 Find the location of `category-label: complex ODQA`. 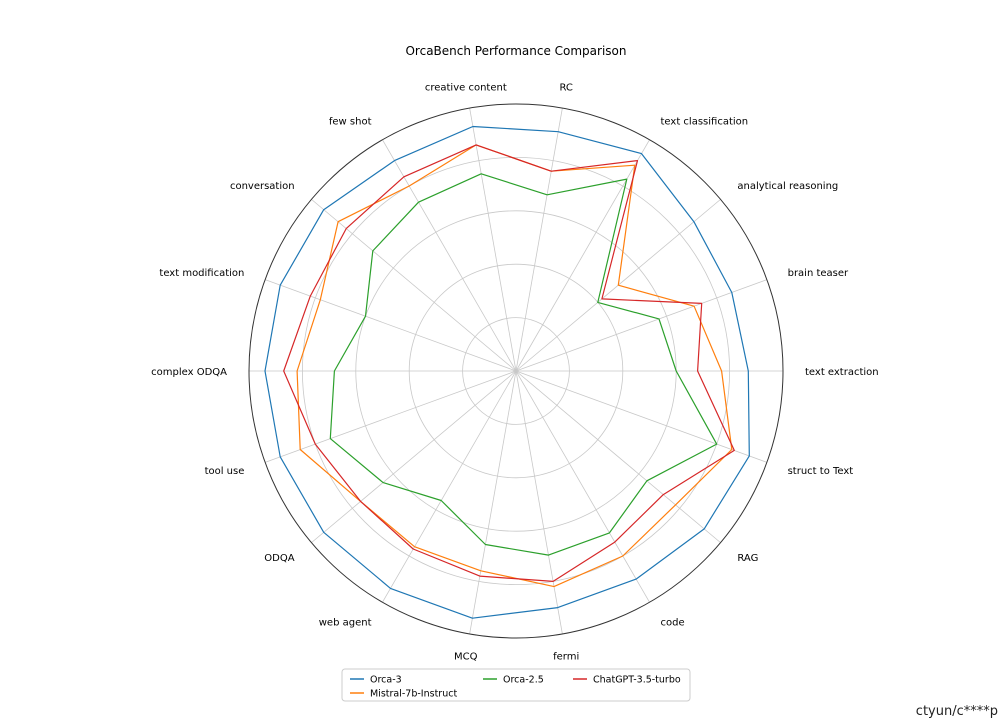

category-label: complex ODQA is located at coordinates (189, 372).